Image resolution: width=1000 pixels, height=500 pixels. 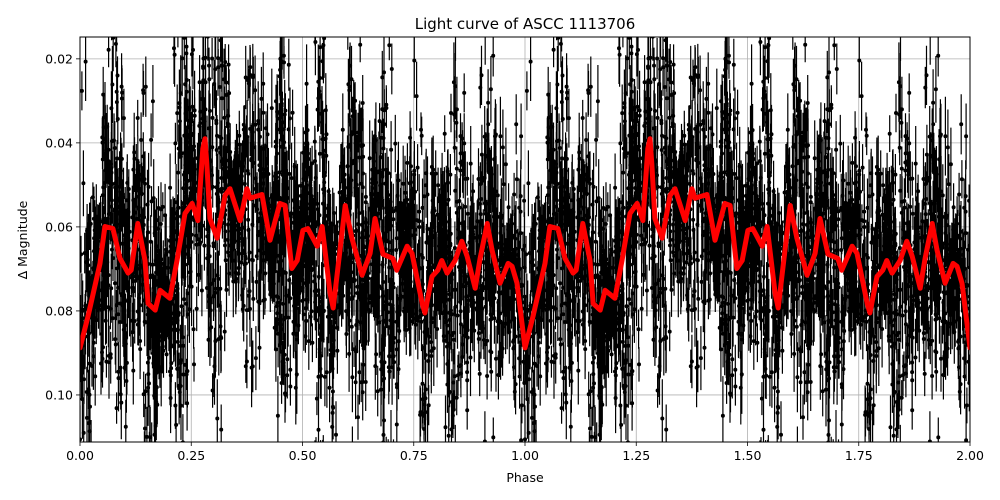 I want to click on x-tick-label: 0.25, so click(x=191, y=455).